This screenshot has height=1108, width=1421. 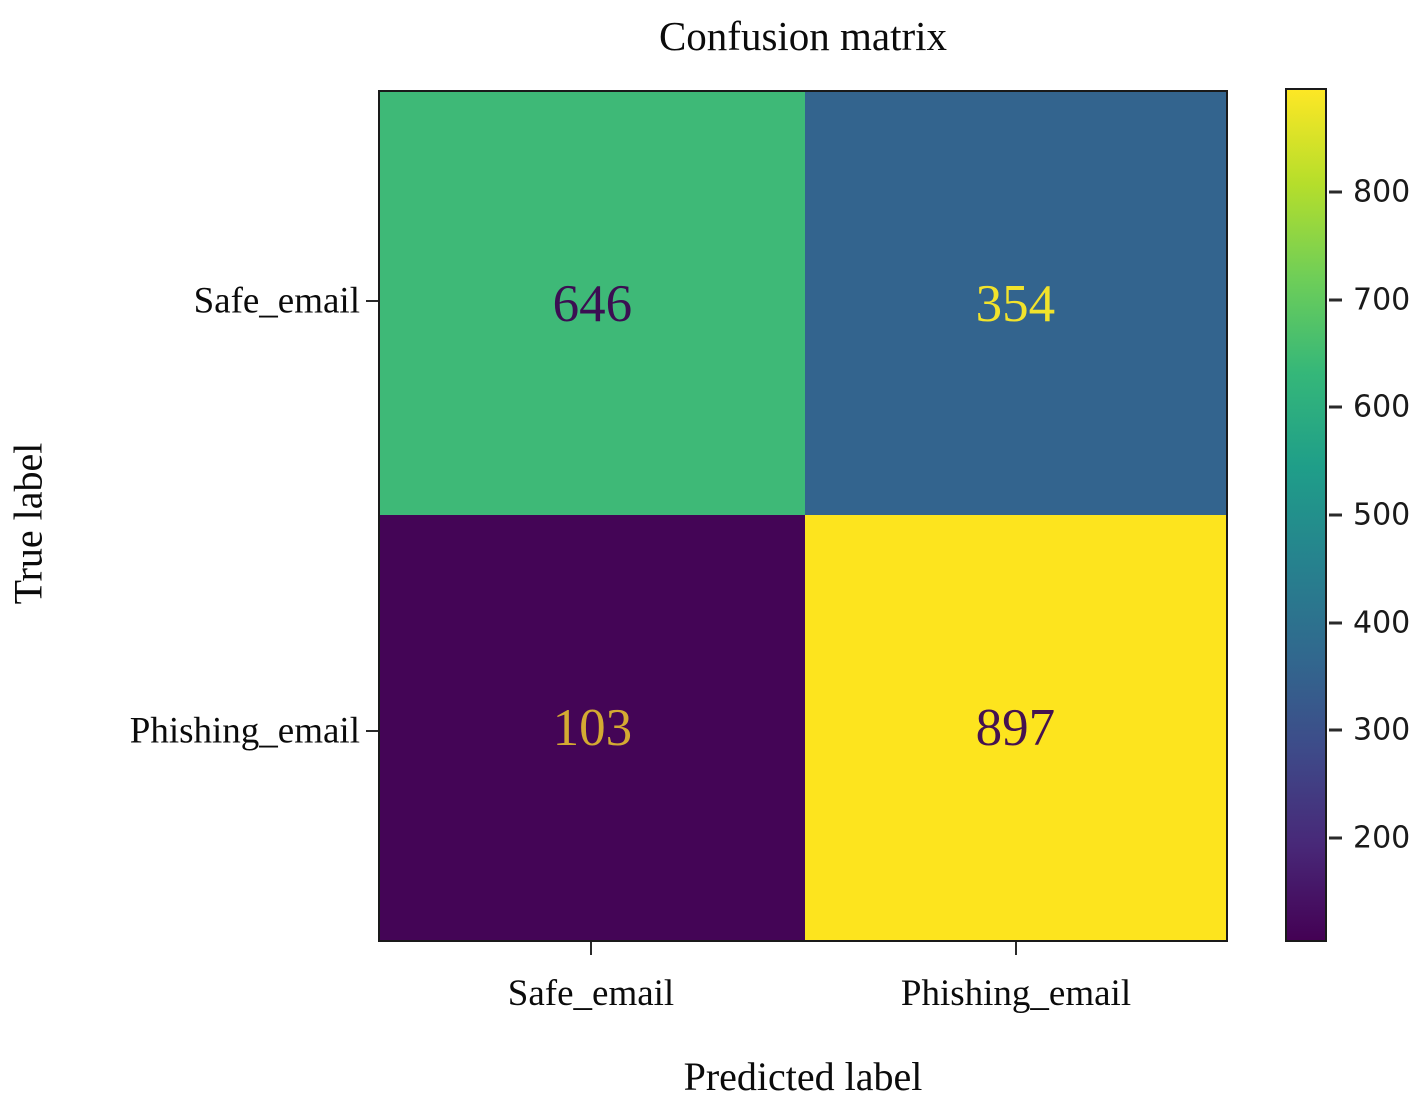 What do you see at coordinates (1382, 623) in the screenshot?
I see `colorbar-tick-label: 400` at bounding box center [1382, 623].